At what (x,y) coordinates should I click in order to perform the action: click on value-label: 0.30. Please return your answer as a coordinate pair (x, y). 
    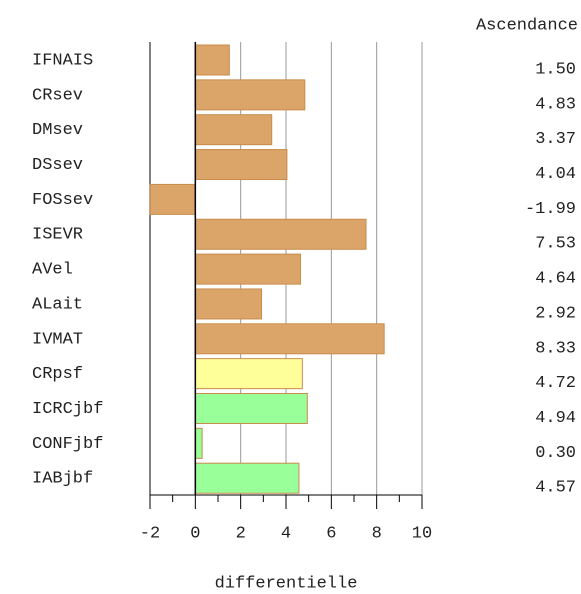
    Looking at the image, I should click on (555, 453).